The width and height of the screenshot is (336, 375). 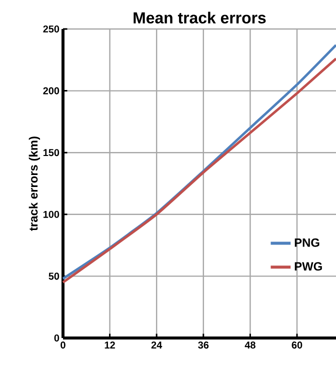 What do you see at coordinates (156, 345) in the screenshot?
I see `x-tick-label: 24` at bounding box center [156, 345].